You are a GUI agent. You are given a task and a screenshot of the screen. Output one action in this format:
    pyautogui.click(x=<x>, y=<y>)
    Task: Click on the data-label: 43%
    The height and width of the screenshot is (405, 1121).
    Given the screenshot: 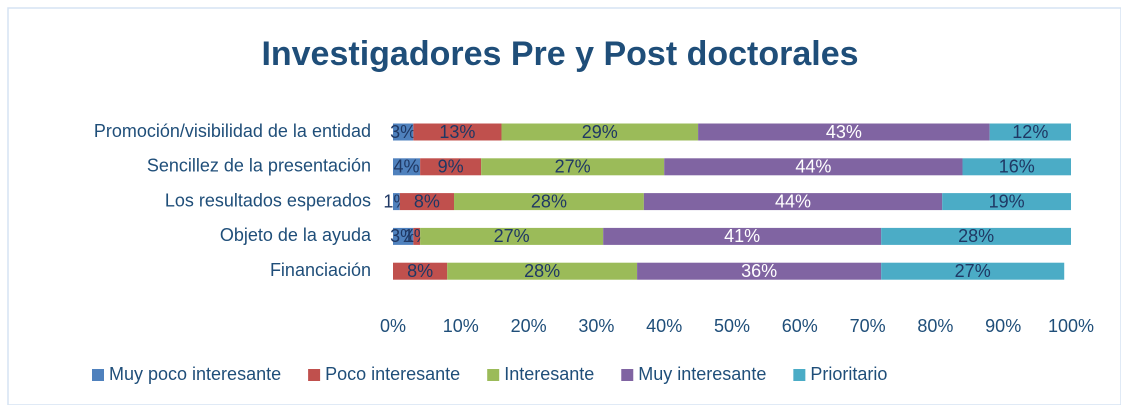 What is the action you would take?
    pyautogui.click(x=844, y=132)
    